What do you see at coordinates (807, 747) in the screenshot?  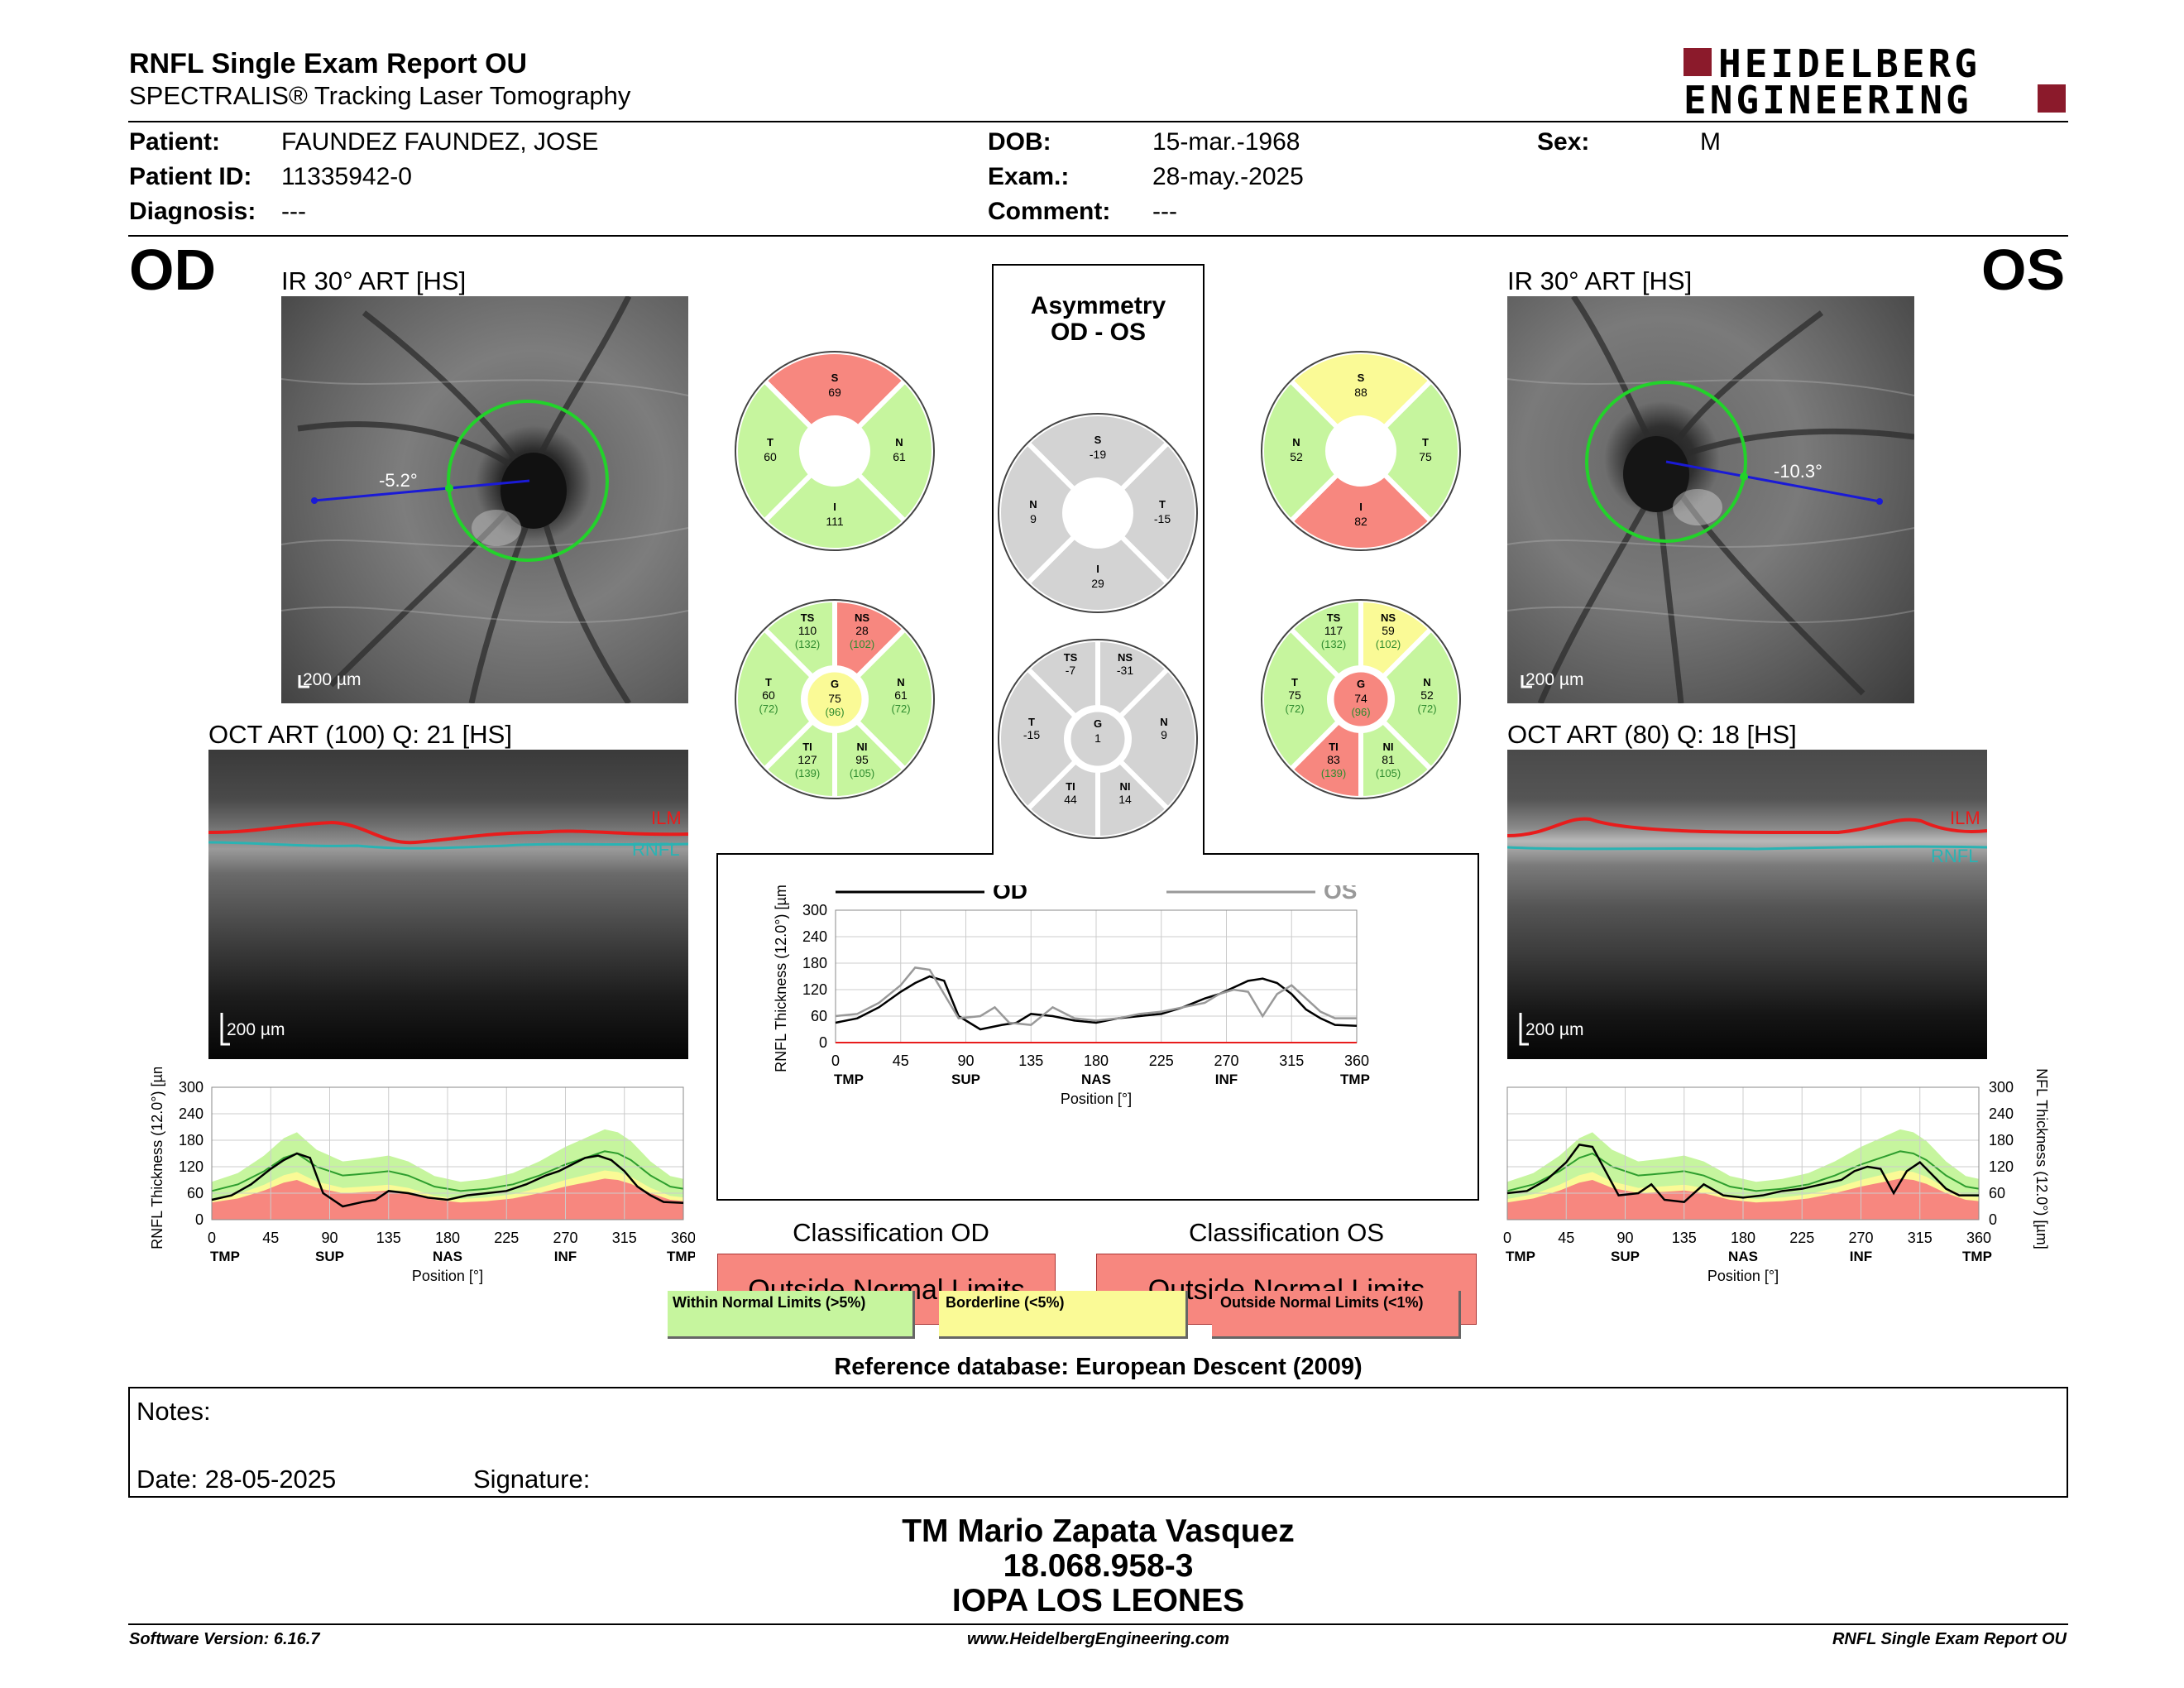 I see `sector-label: TI` at bounding box center [807, 747].